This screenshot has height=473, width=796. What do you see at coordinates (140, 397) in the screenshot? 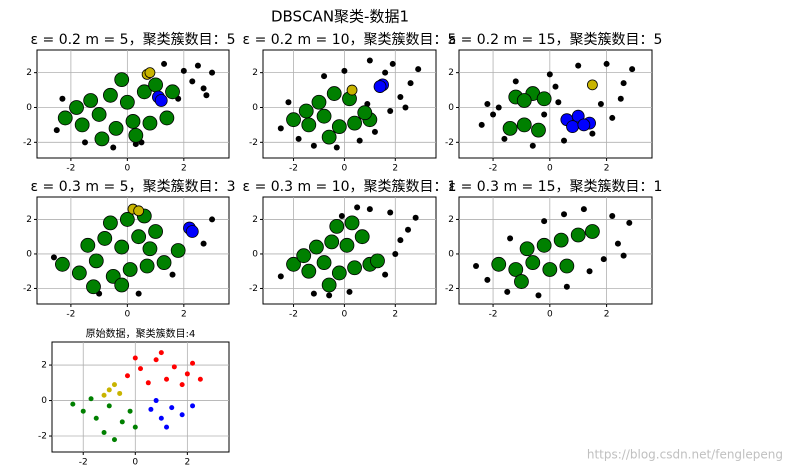
I see `plot-area` at bounding box center [140, 397].